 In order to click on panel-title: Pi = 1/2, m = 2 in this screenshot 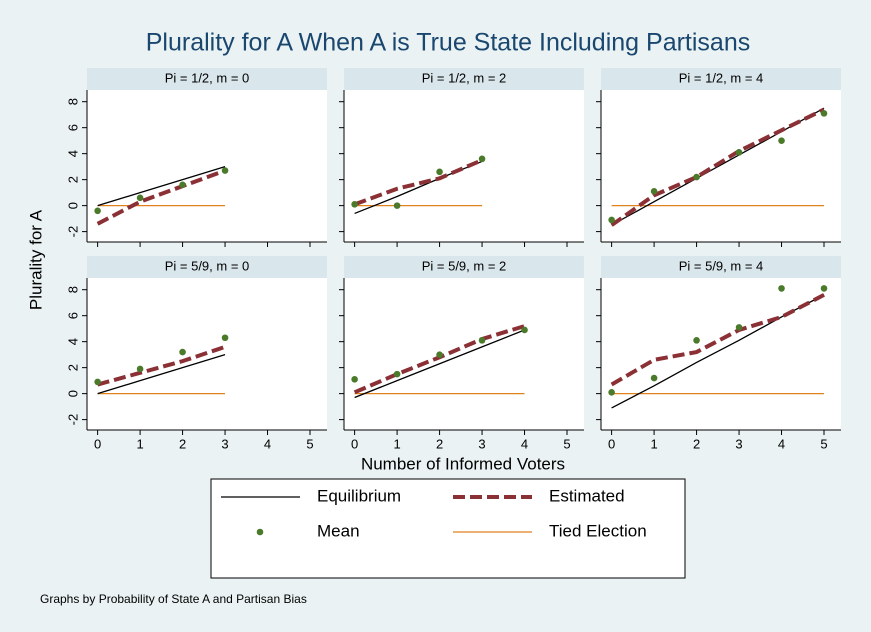, I will do `click(464, 77)`.